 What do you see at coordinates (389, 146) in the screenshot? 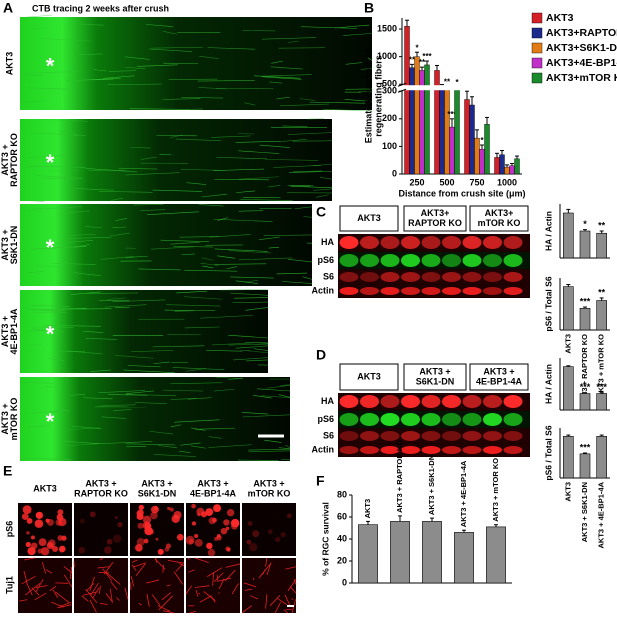
I see `y-tick-label: 100` at bounding box center [389, 146].